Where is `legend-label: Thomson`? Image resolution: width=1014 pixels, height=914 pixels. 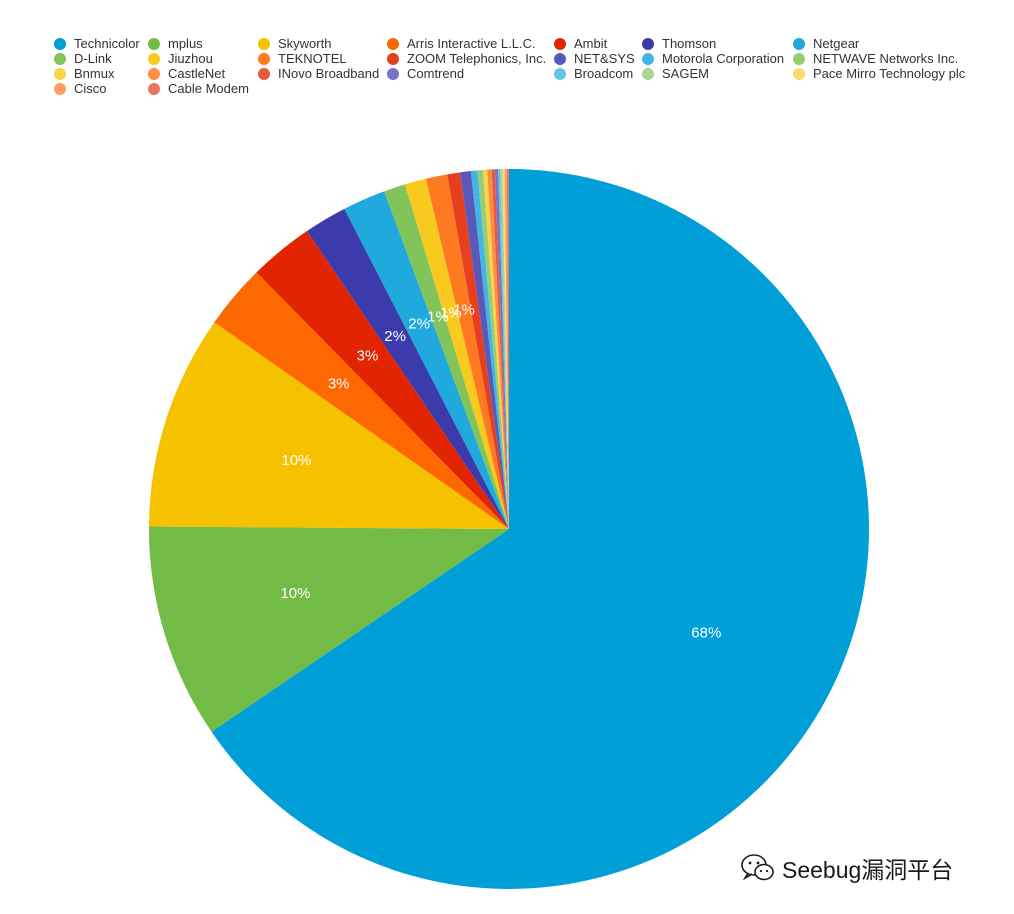 legend-label: Thomson is located at coordinates (689, 43).